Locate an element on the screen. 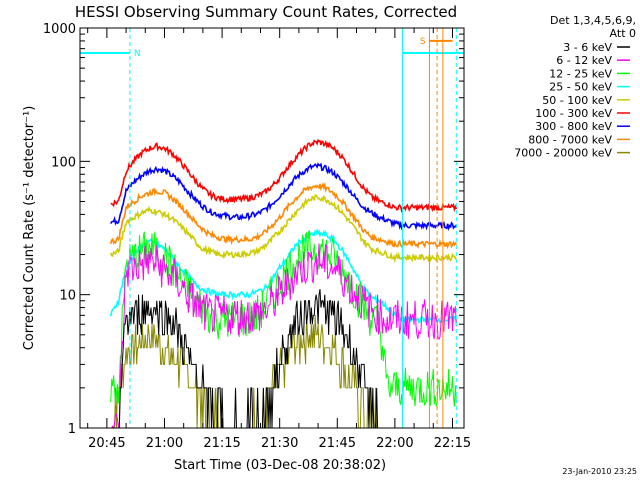 The height and width of the screenshot is (480, 640). legend-header: Det 1,3,4,5,6,9, is located at coordinates (593, 20).